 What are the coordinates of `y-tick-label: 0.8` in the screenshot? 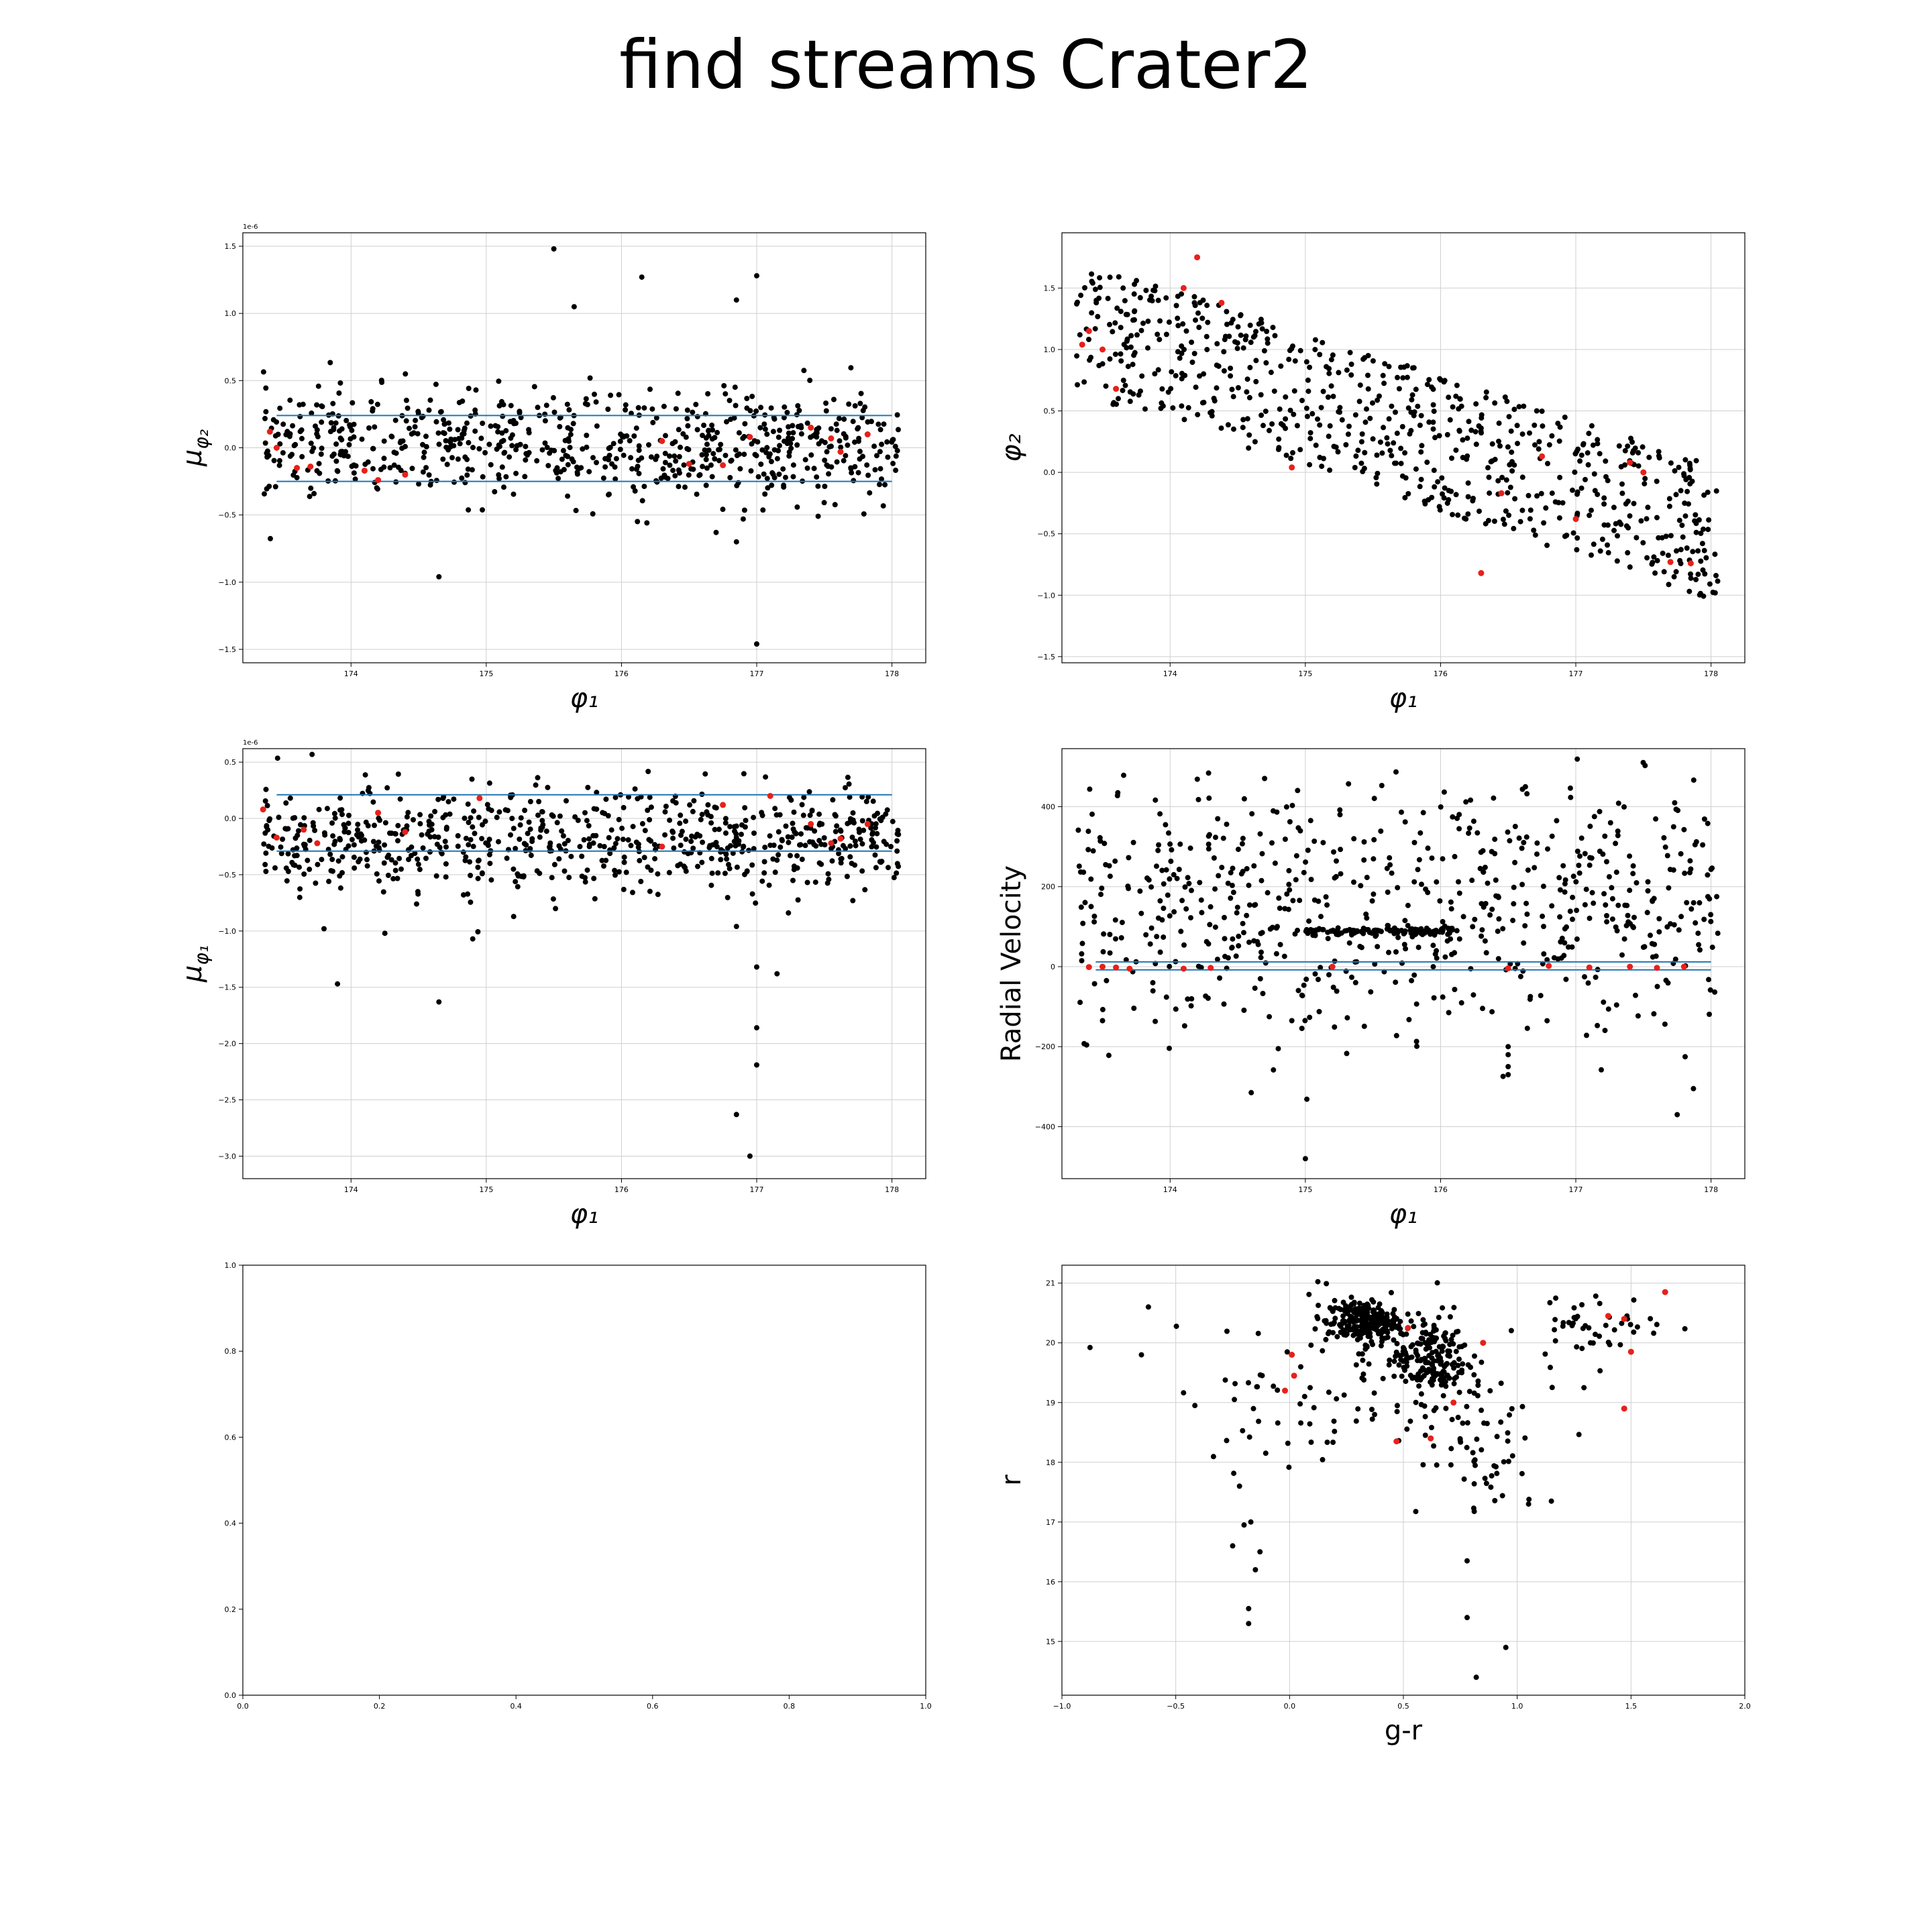 It's located at (231, 1351).